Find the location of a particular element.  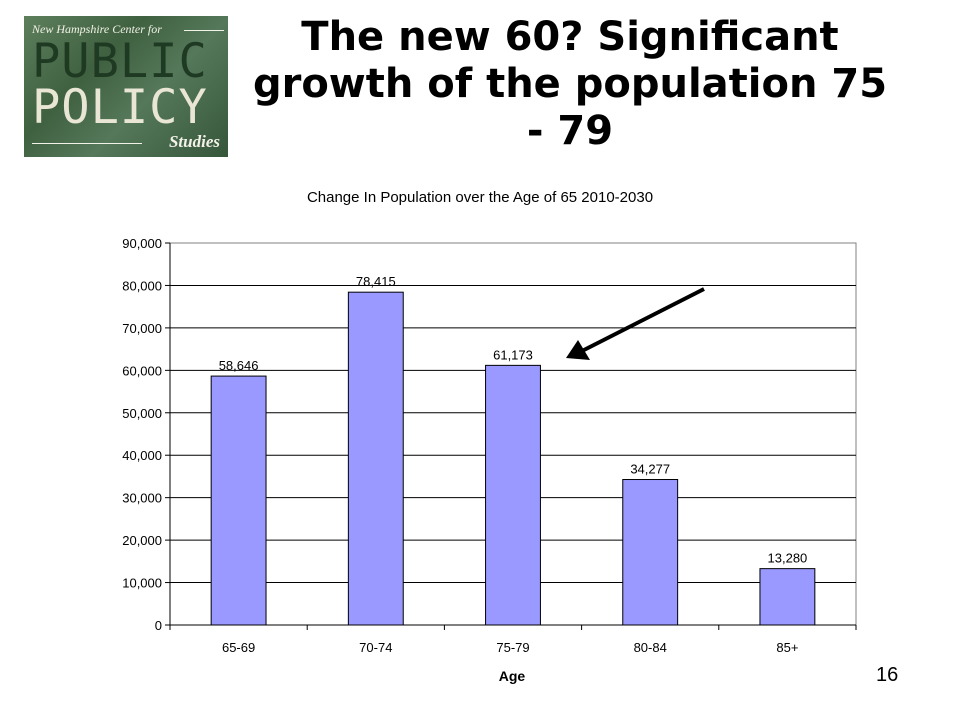

x-tick-label: 65-69 is located at coordinates (238, 647).